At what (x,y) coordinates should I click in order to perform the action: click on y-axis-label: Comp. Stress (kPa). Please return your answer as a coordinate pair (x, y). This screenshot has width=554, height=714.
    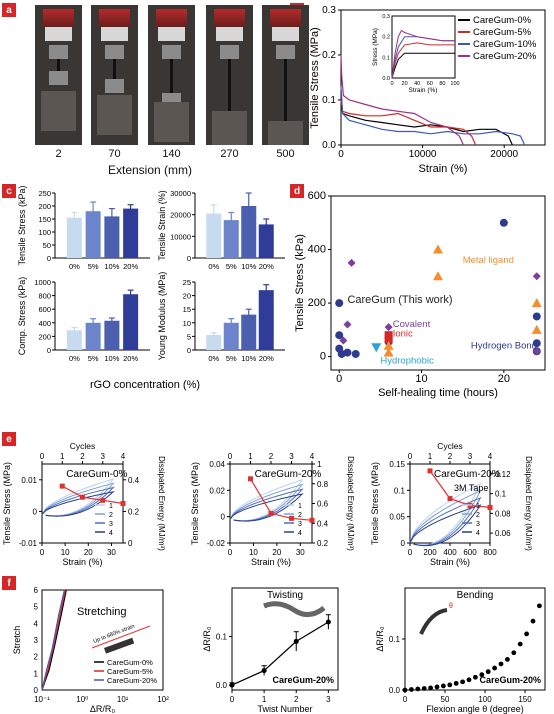
    Looking at the image, I should click on (22, 316).